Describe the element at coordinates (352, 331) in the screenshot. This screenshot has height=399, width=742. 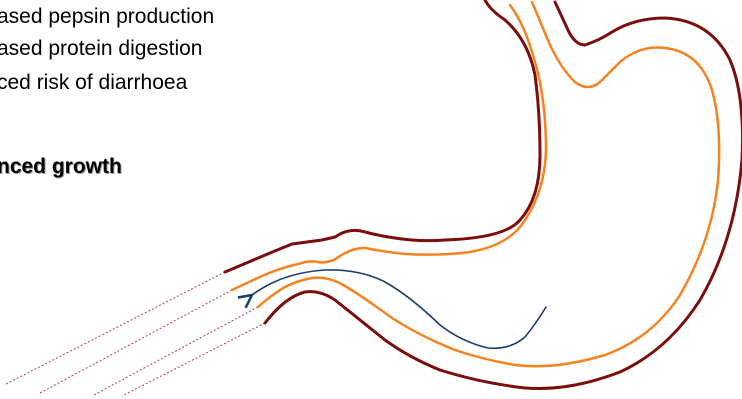
I see `outer-wall-lower` at that location.